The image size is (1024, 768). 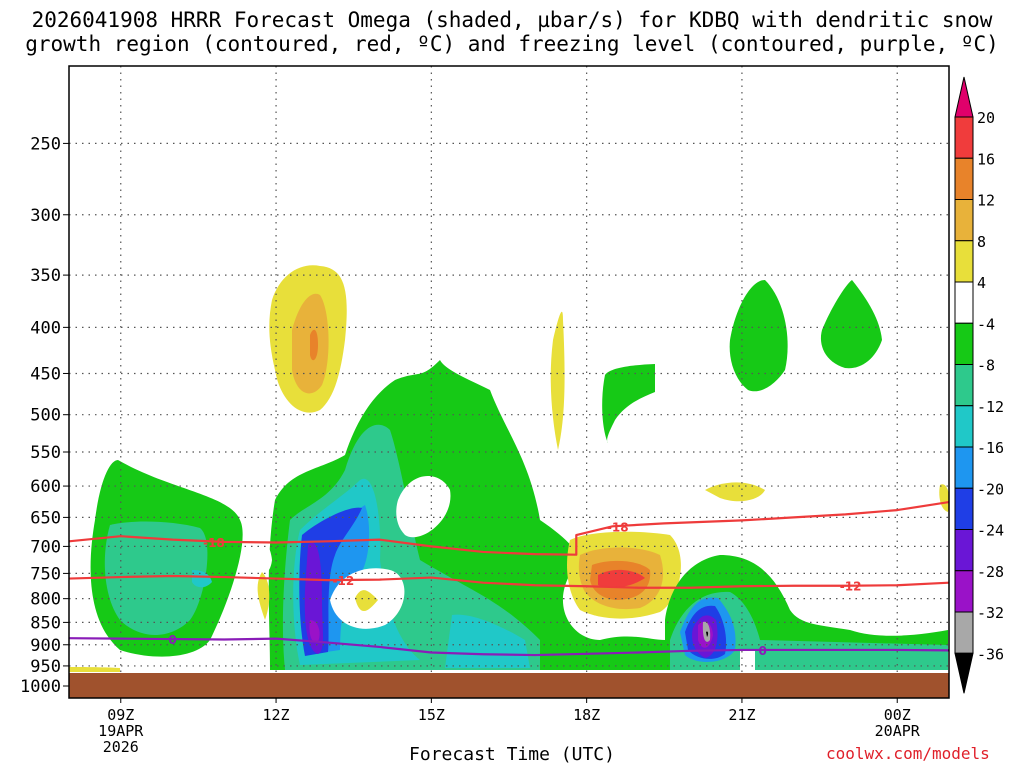 What do you see at coordinates (45, 374) in the screenshot?
I see `y-tick-label: 450` at bounding box center [45, 374].